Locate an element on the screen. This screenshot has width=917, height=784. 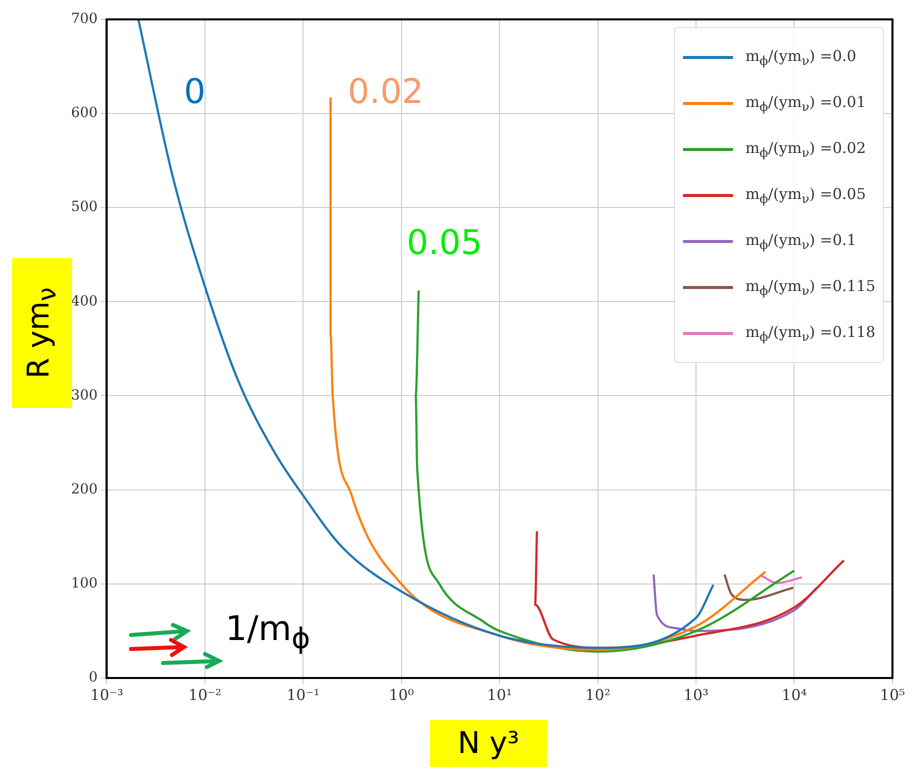
x-tick-label: 10⁵ is located at coordinates (893, 695).